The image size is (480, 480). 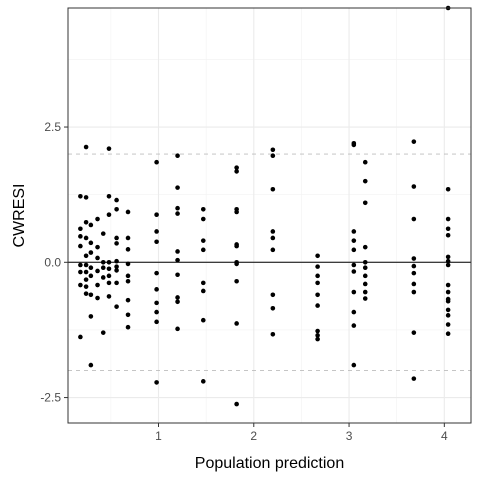 I want to click on y-tick-label: -2.5, so click(x=50, y=398).